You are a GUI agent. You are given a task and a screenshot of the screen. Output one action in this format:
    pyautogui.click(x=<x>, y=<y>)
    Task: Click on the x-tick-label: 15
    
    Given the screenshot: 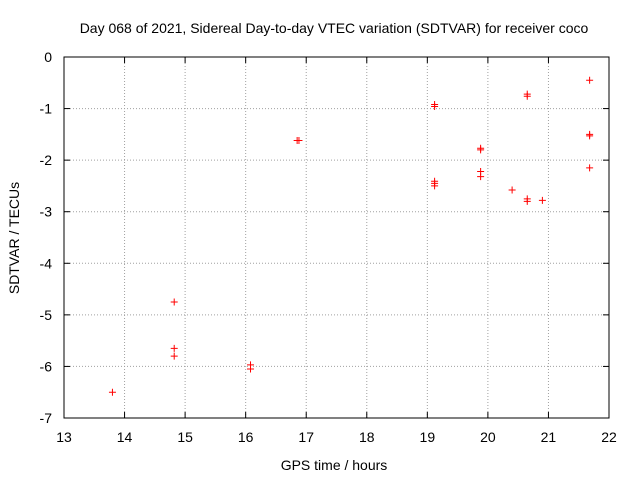 What is the action you would take?
    pyautogui.click(x=185, y=437)
    